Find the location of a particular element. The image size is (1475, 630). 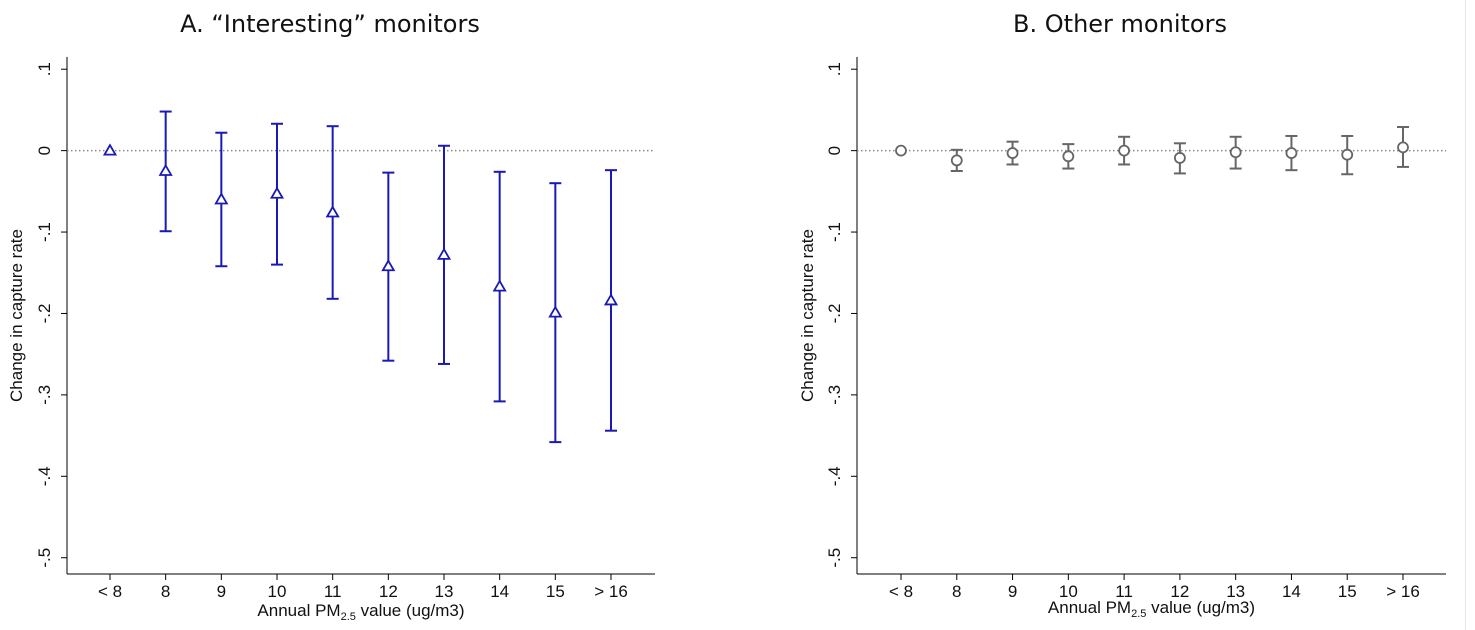

panel-a-x-tick-label: 14 is located at coordinates (499, 591).